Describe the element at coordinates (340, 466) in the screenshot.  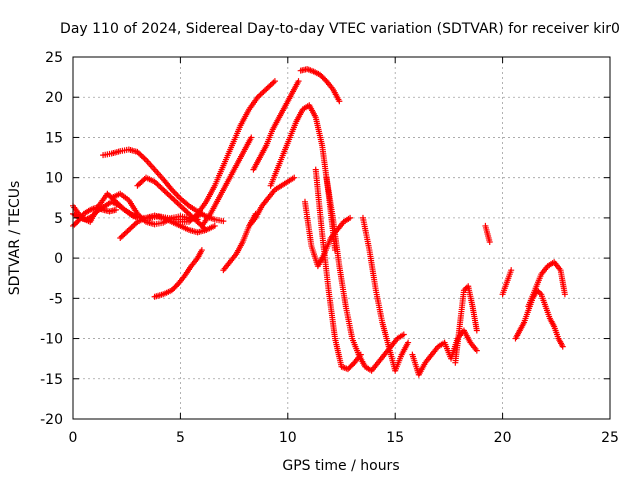
I see `x-axis-label: GPS time / hours` at that location.